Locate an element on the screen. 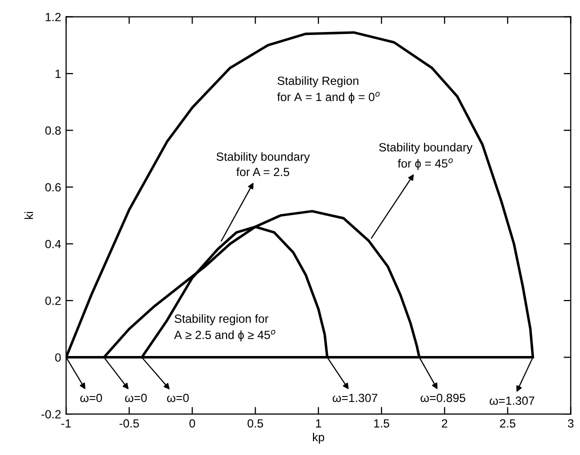 The image size is (580, 455). x-tick-label: 2.5 is located at coordinates (508, 423).